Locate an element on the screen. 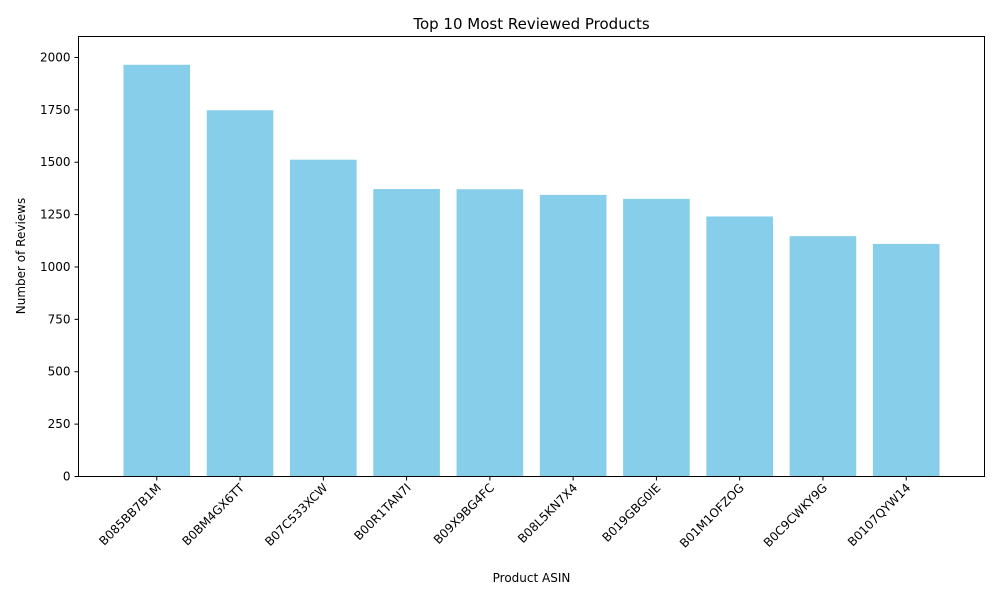 Image resolution: width=1000 pixels, height=600 pixels. y-tick-label: 0 is located at coordinates (67, 477).